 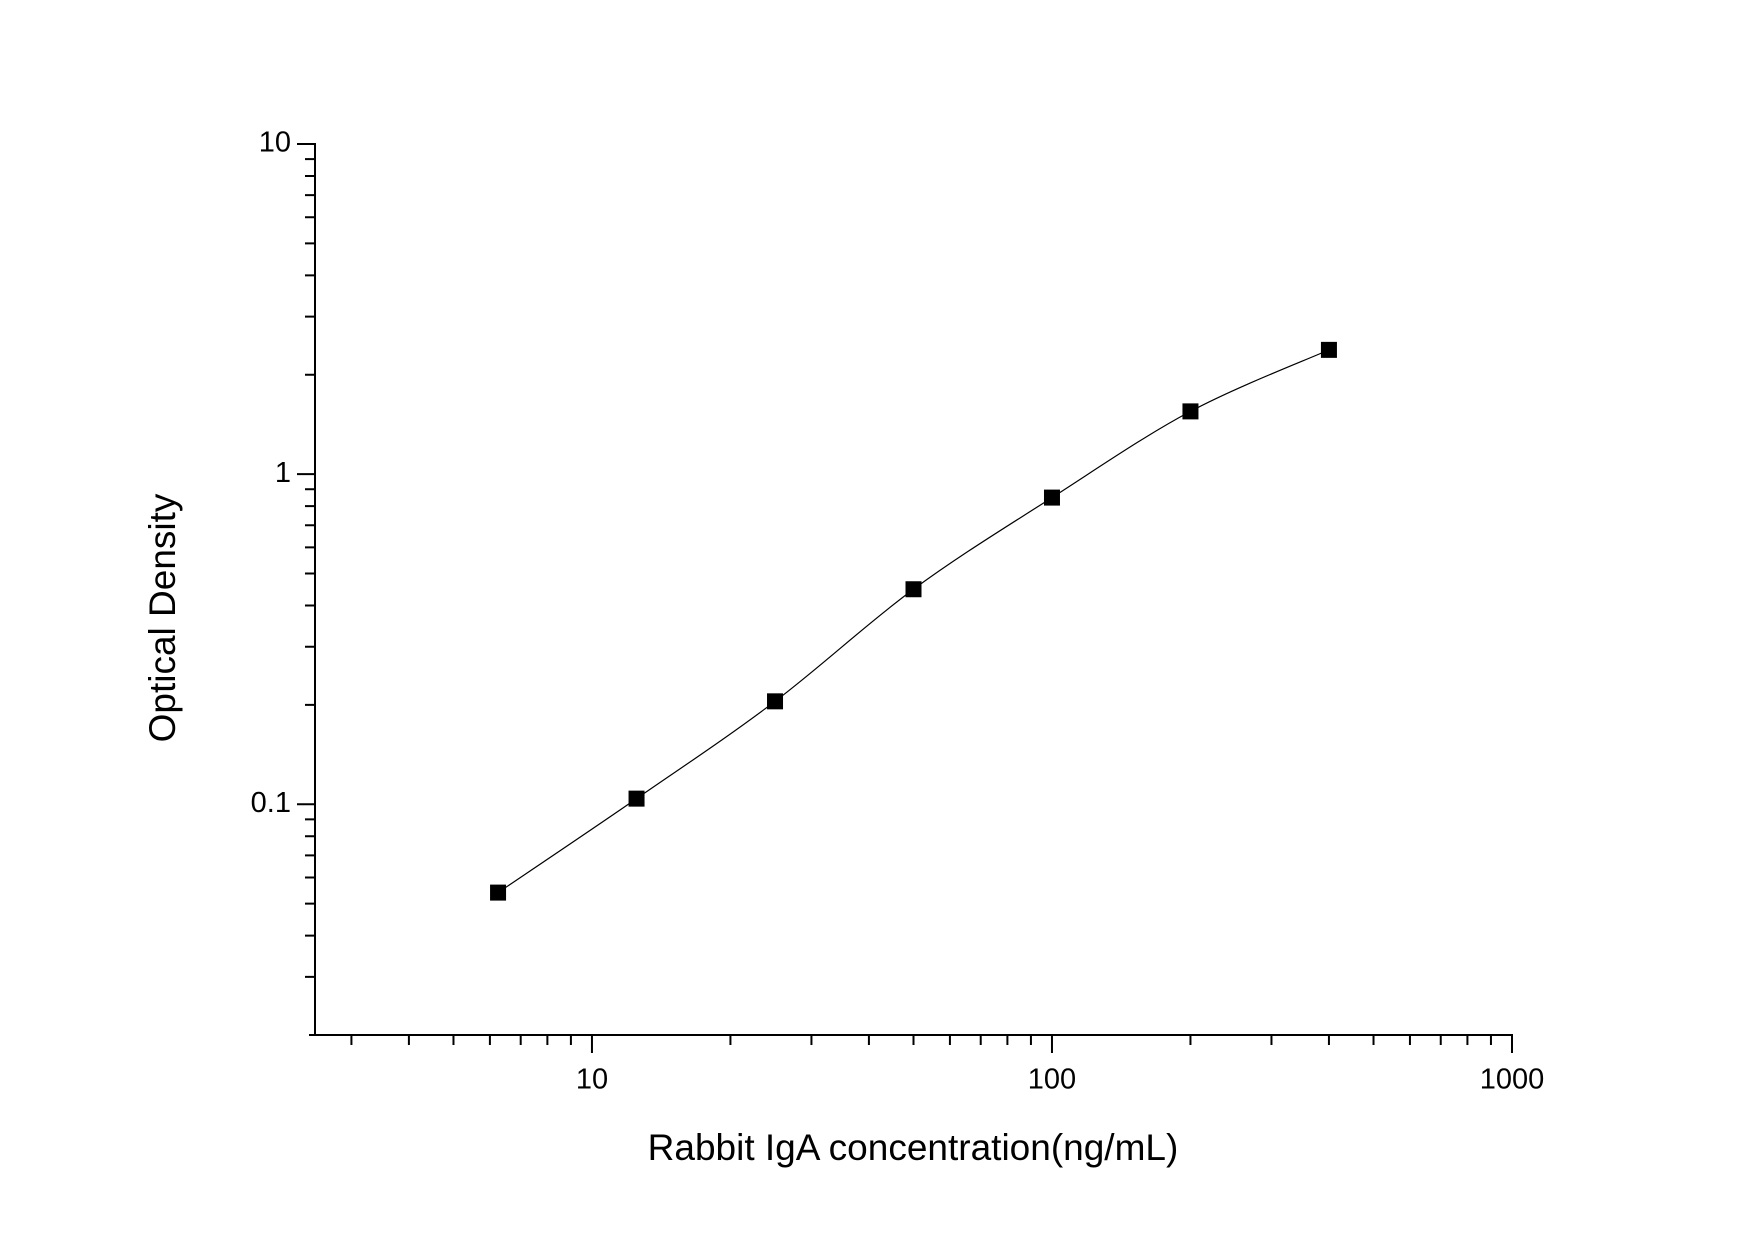 I want to click on y-axis-title: Optical Density, so click(x=162, y=617).